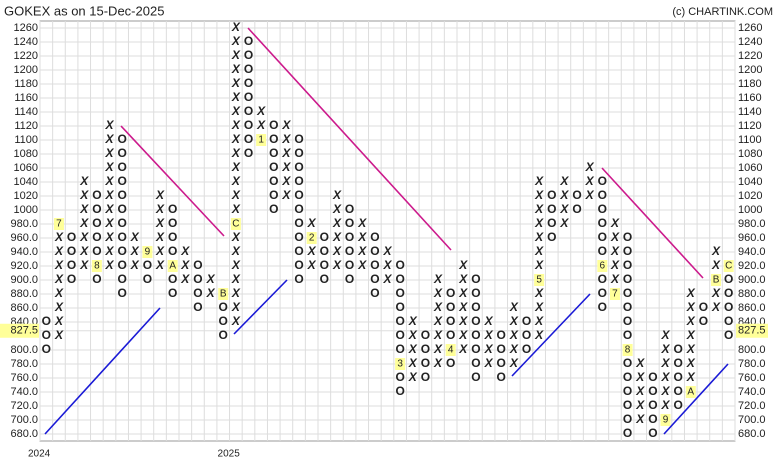 The width and height of the screenshot is (778, 470). I want to click on month-marker: 8, so click(628, 350).